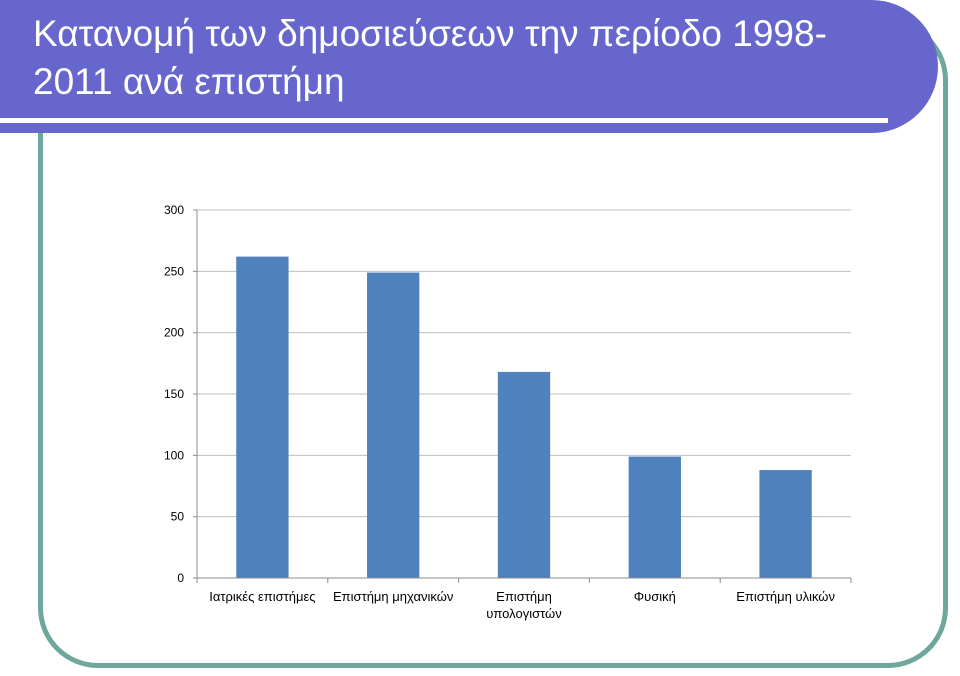 The width and height of the screenshot is (960, 676). What do you see at coordinates (189, 81) in the screenshot?
I see `slide-title-line-2: 2011 ανά επιστήμη` at bounding box center [189, 81].